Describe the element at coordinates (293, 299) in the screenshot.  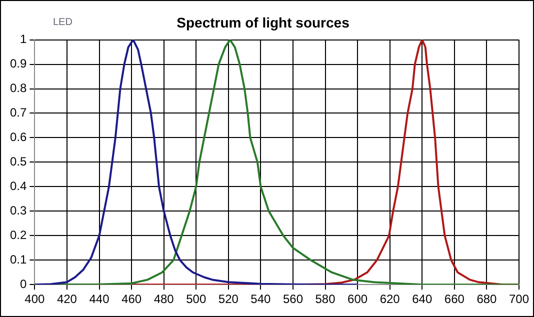
I see `x-tick-label: 560` at that location.